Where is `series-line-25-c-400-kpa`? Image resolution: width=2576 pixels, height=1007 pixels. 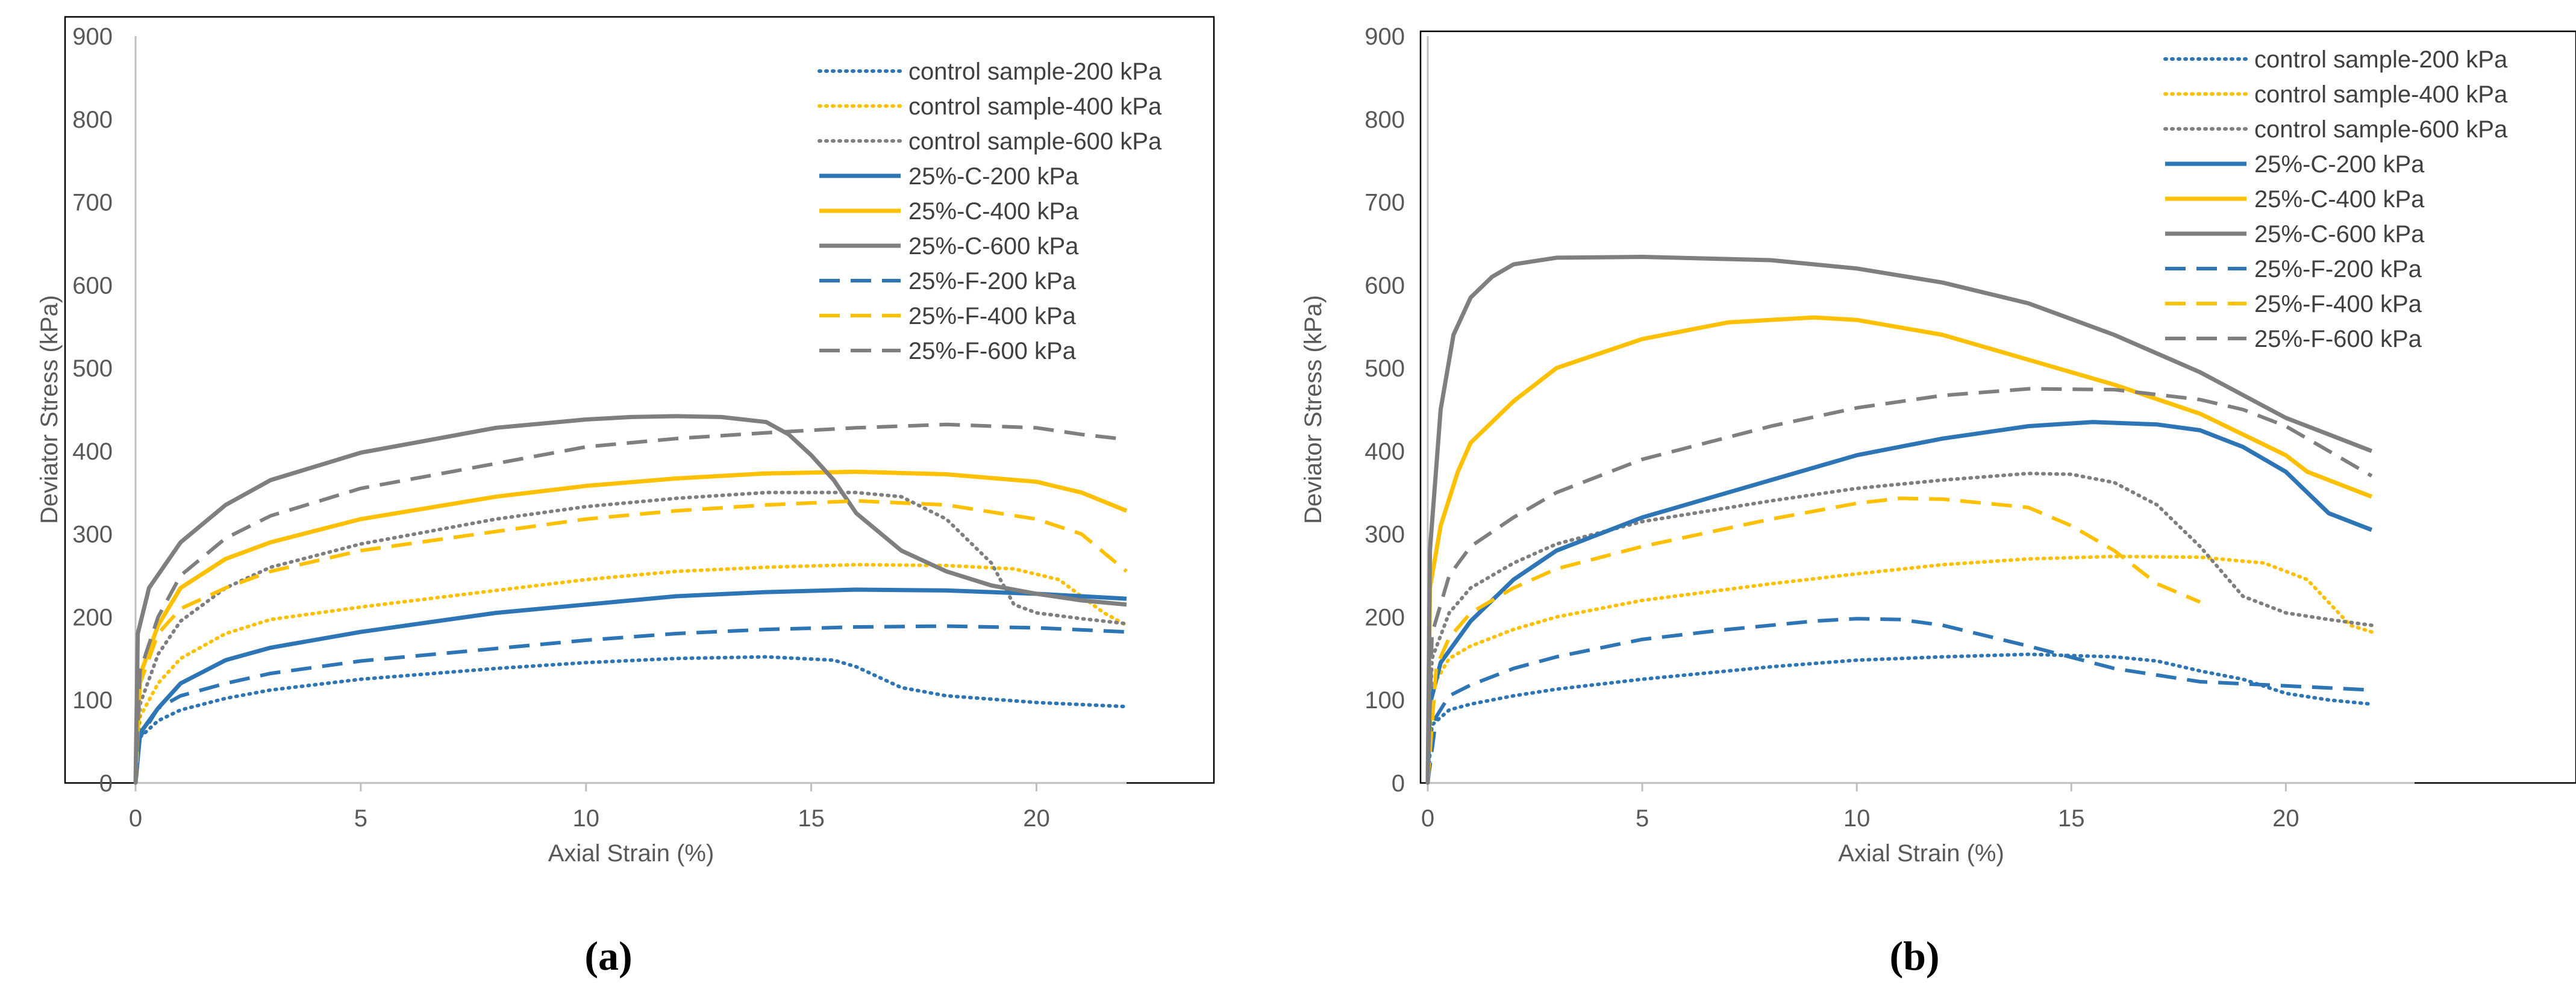 series-line-25-c-400-kpa is located at coordinates (631, 627).